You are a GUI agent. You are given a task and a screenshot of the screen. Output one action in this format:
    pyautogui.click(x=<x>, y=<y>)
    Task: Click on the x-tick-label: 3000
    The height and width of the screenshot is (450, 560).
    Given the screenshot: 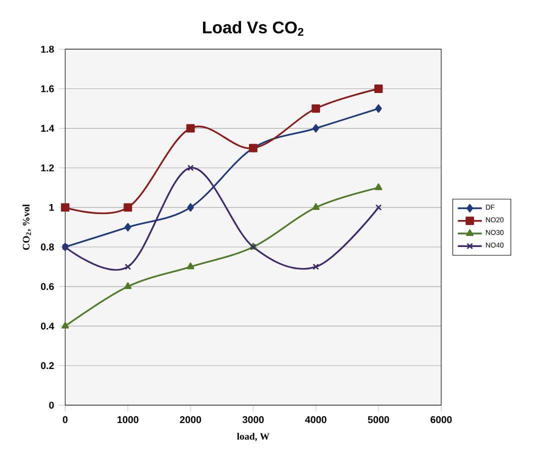 What is the action you would take?
    pyautogui.click(x=253, y=420)
    